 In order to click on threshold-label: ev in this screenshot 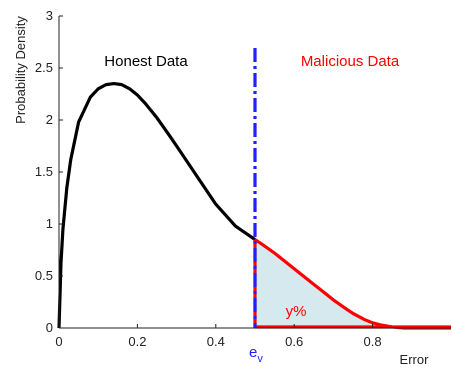, I will do `click(256, 354)`.